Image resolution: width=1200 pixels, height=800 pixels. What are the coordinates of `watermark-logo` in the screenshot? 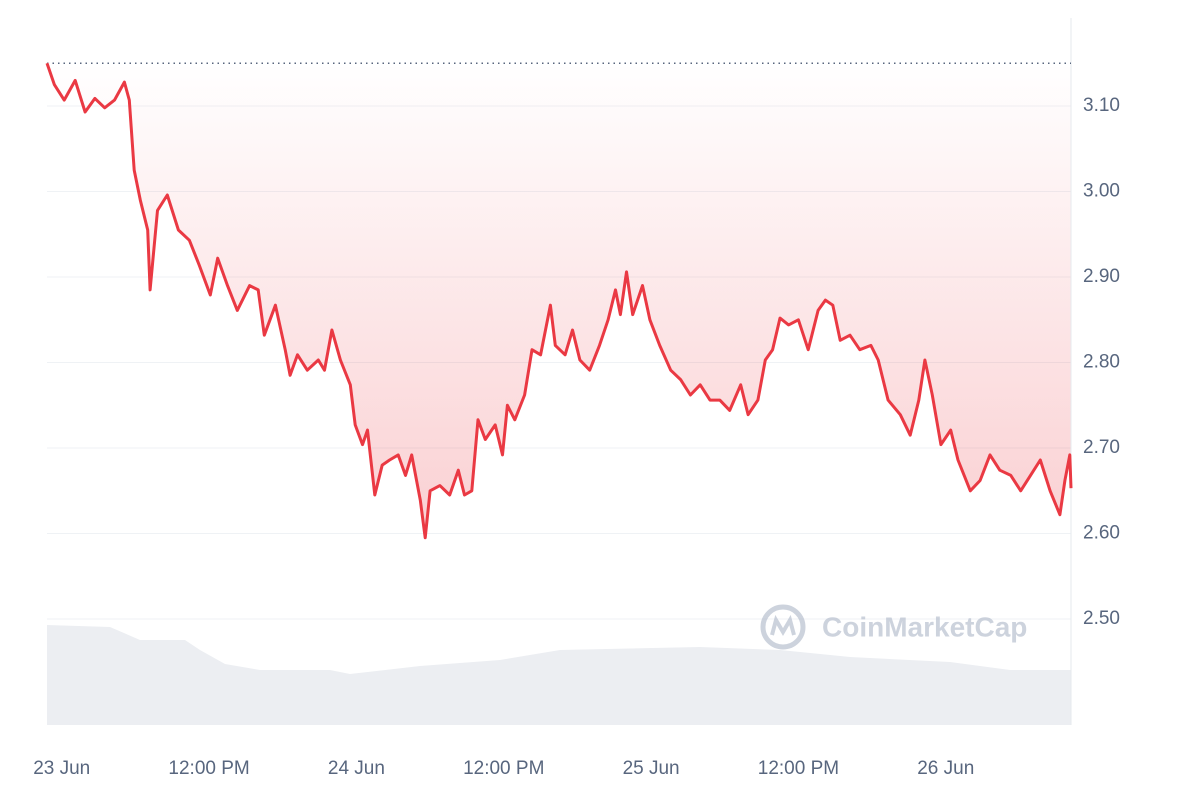 It's located at (783, 627).